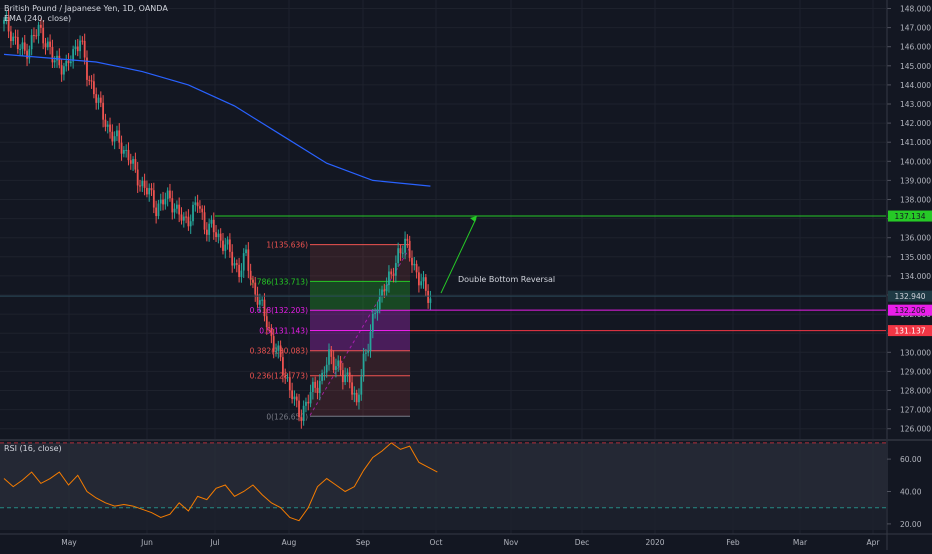 This screenshot has width=932, height=554. Describe the element at coordinates (915, 429) in the screenshot. I see `price-tick-label: 126.000` at that location.